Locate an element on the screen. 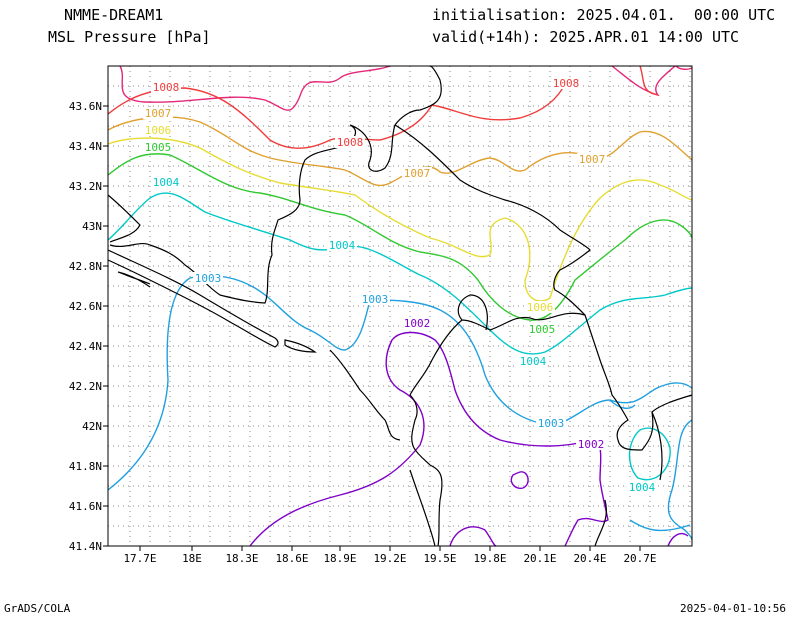 The height and width of the screenshot is (618, 800). isobar-1004-se is located at coordinates (649, 454).